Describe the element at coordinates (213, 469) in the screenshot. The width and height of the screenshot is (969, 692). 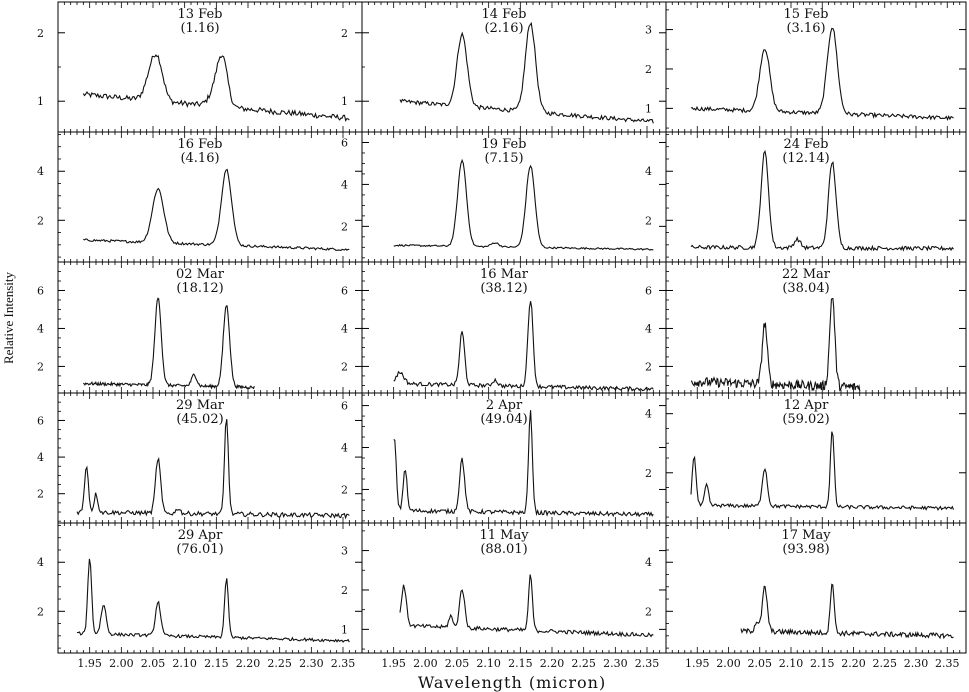
I see `panel-10-spectrum` at that location.